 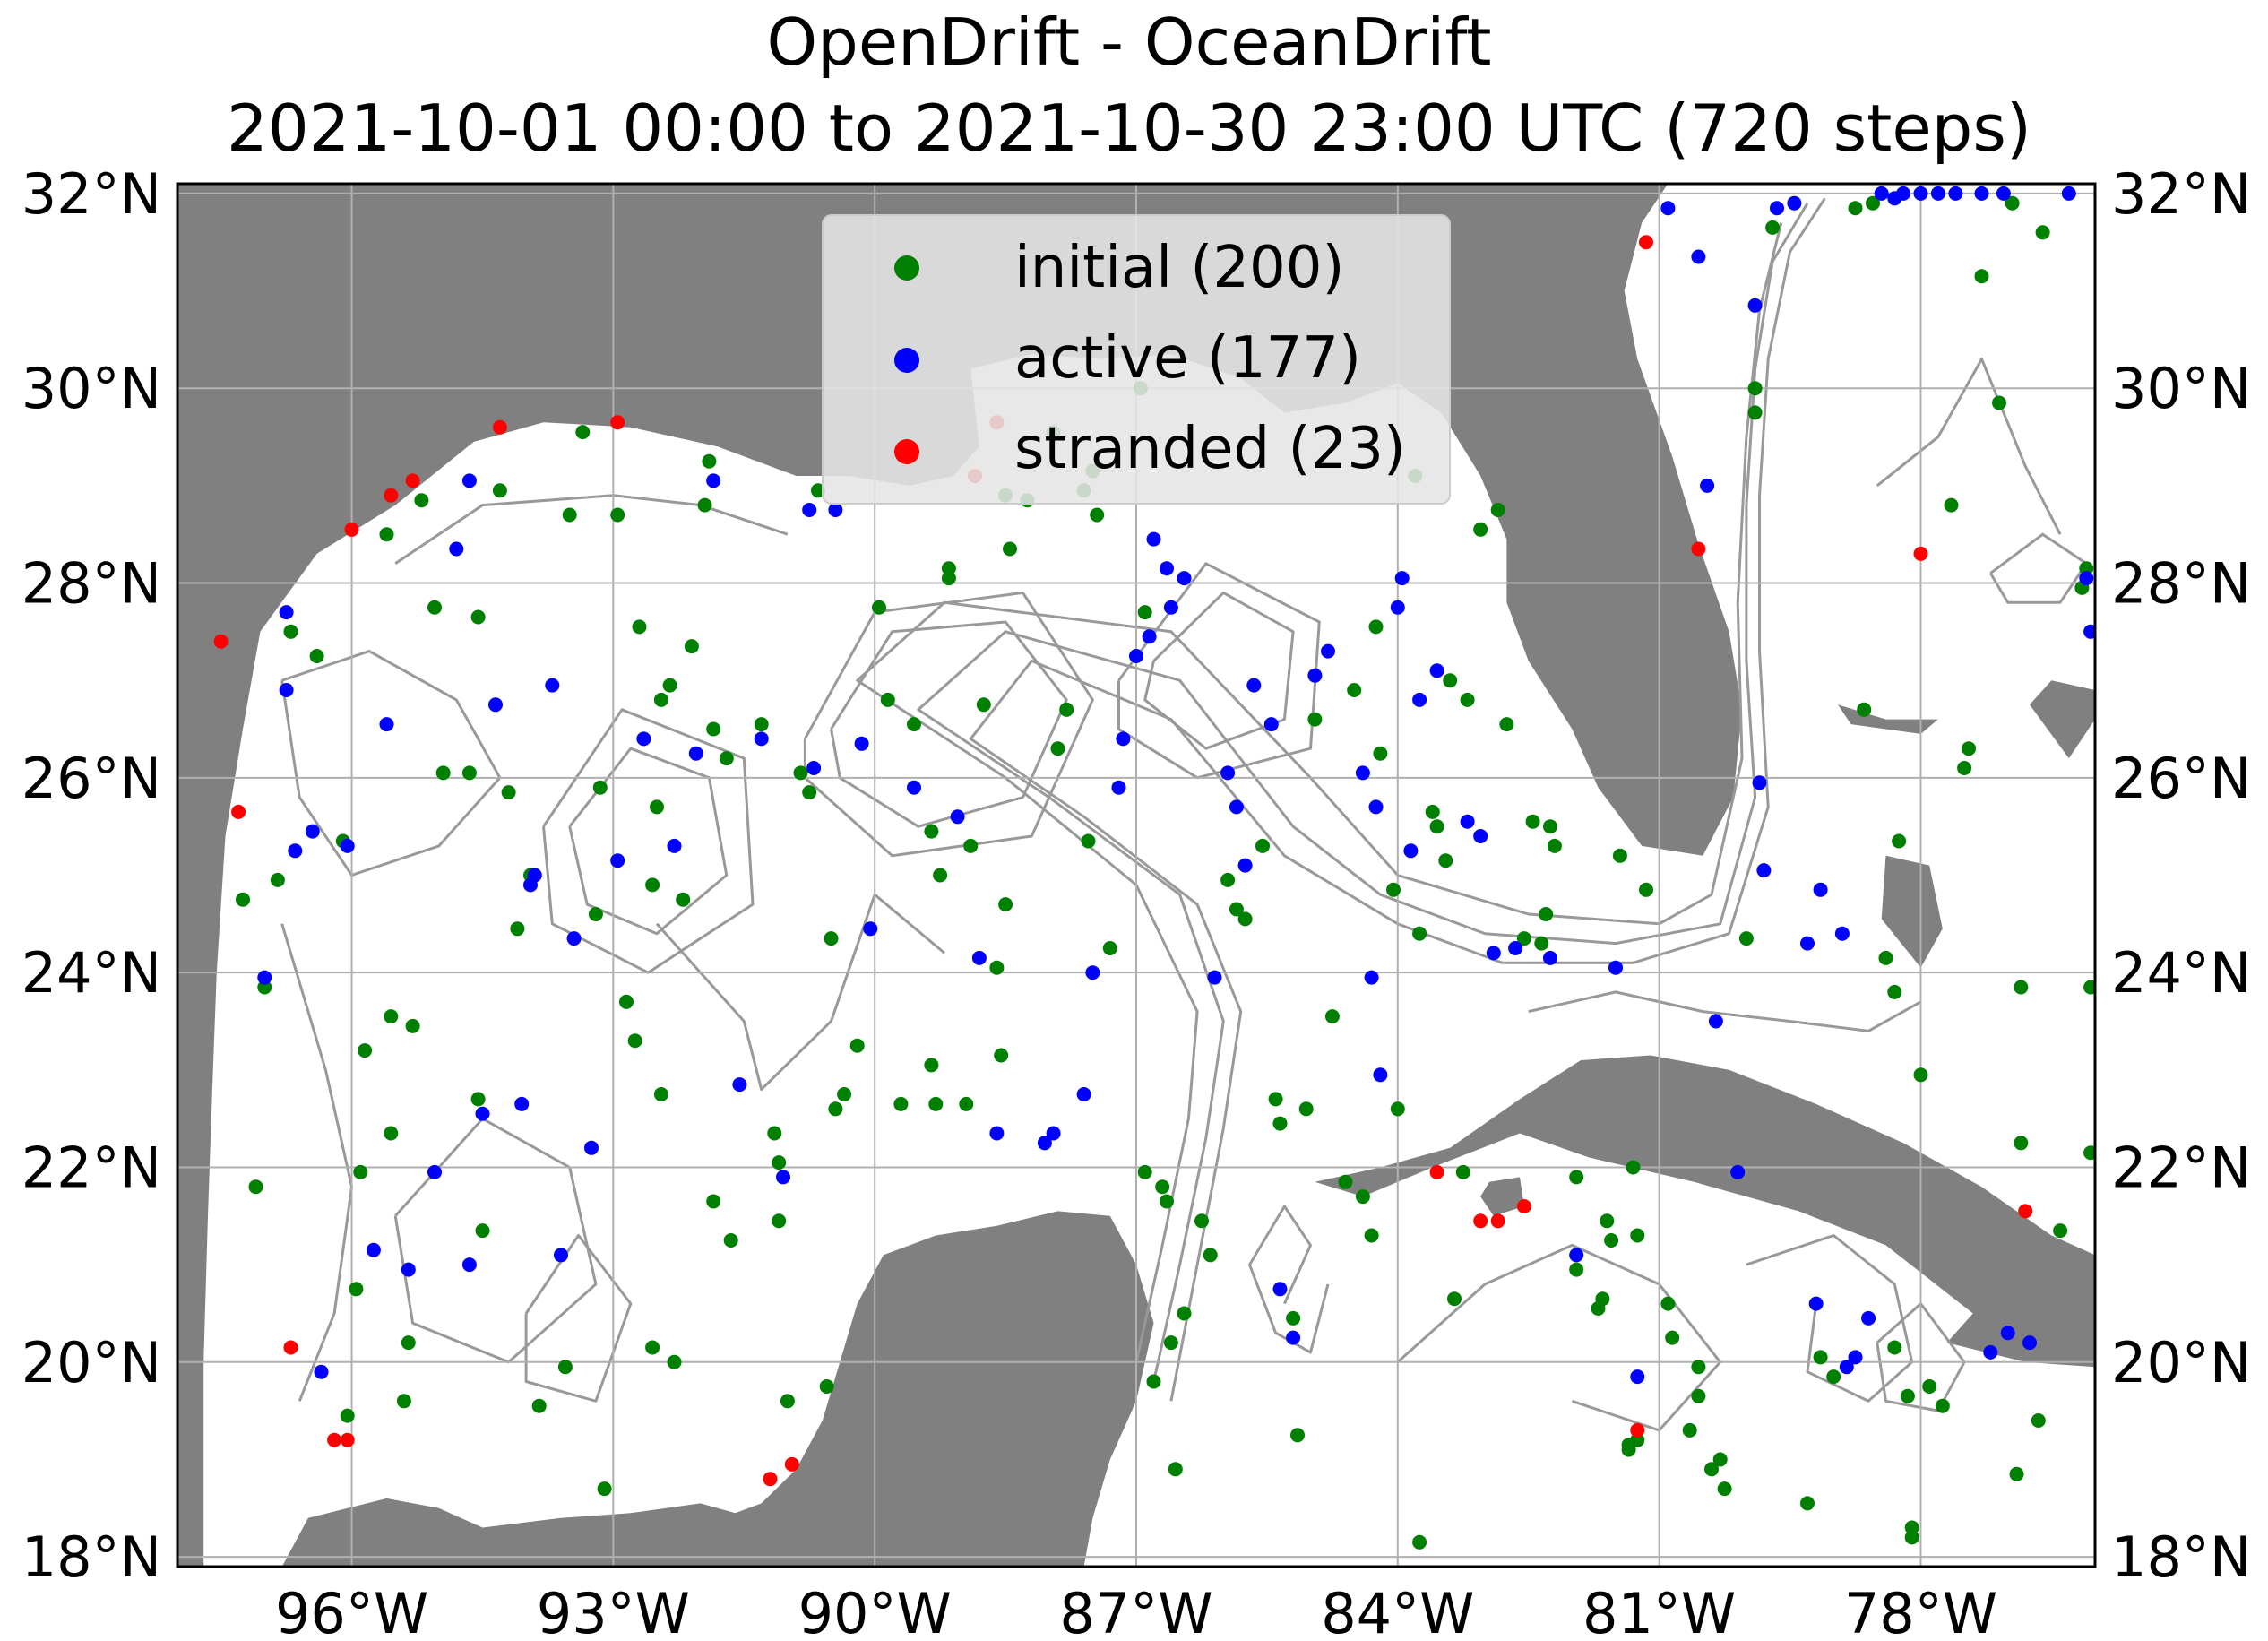 What do you see at coordinates (1135, 1611) in the screenshot?
I see `x-tick-label-3: 87°W` at bounding box center [1135, 1611].